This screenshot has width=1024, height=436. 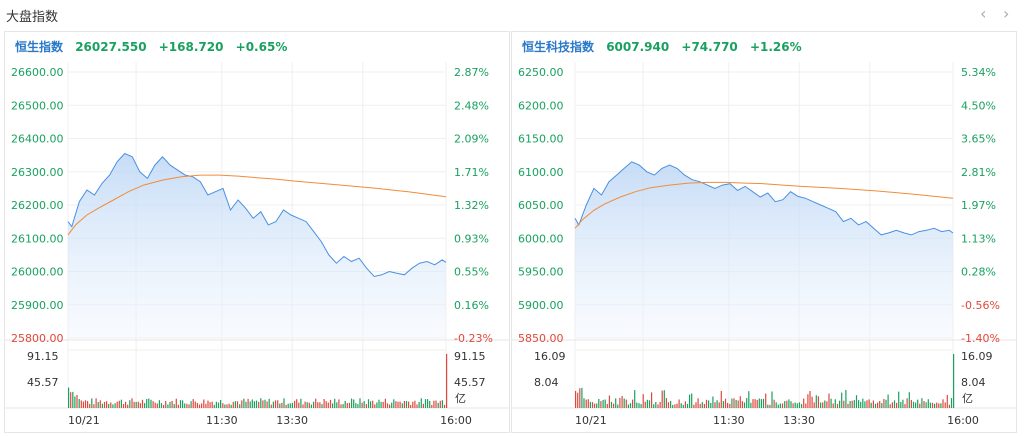 What do you see at coordinates (471, 238) in the screenshot?
I see `pct-tick-label: 0.93%` at bounding box center [471, 238].